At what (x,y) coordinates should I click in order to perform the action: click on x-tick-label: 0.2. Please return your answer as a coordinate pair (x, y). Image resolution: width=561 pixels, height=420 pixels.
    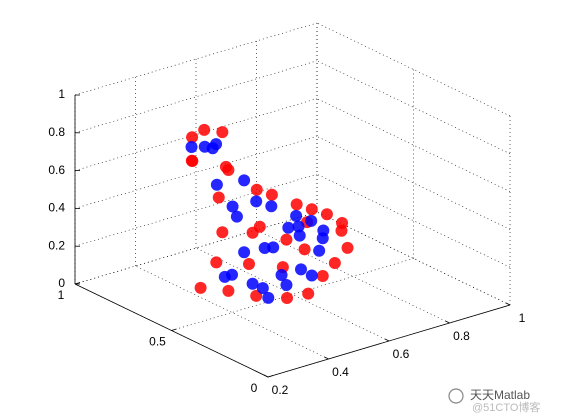
    Looking at the image, I should click on (280, 390).